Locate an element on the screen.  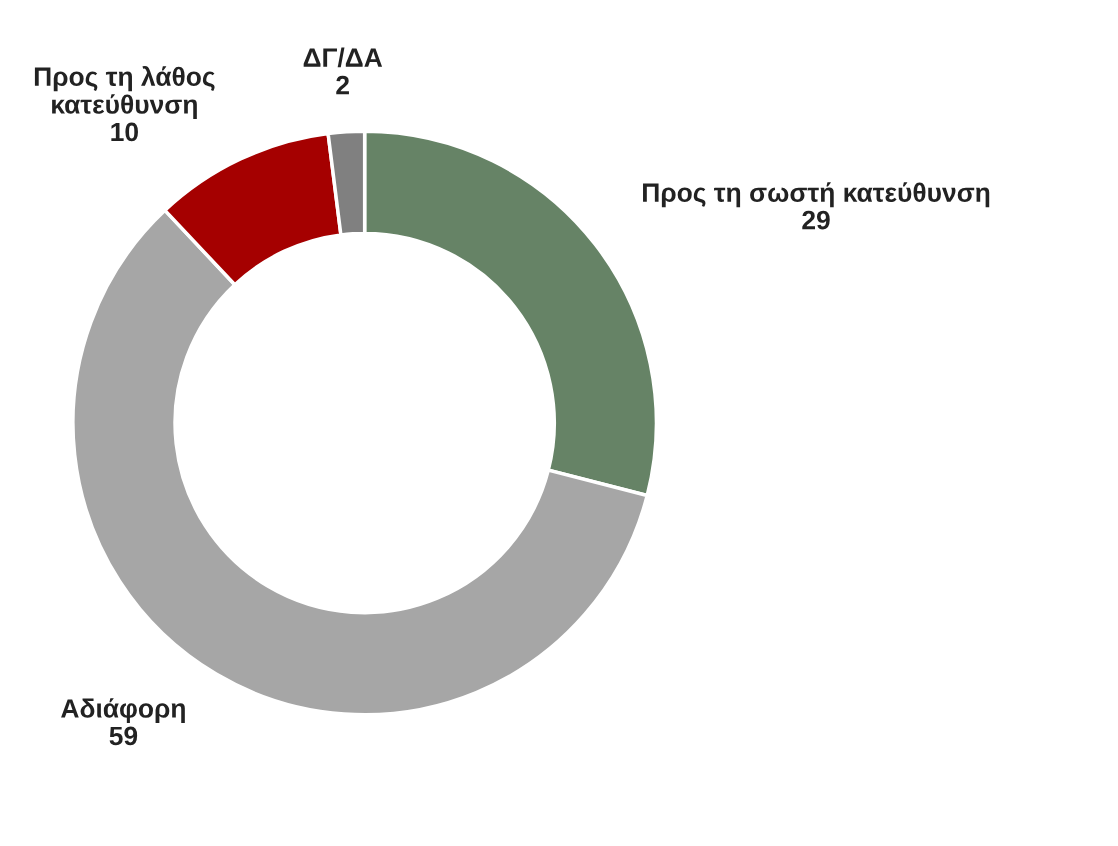
slice-label: ΔΓ/ΔΑ is located at coordinates (343, 57).